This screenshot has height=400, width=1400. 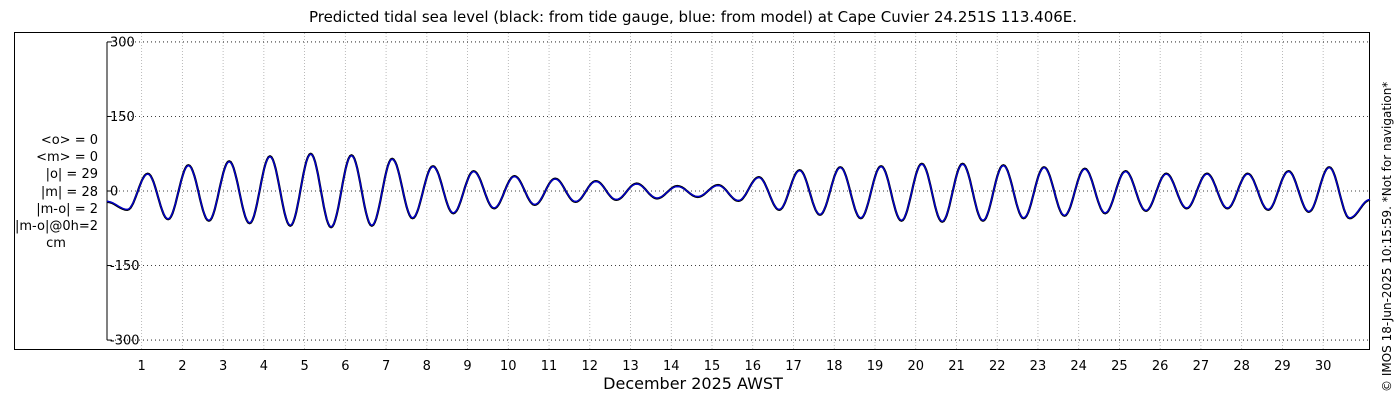 I want to click on stat-abs-diff: |m-o| = 2, so click(x=67, y=209).